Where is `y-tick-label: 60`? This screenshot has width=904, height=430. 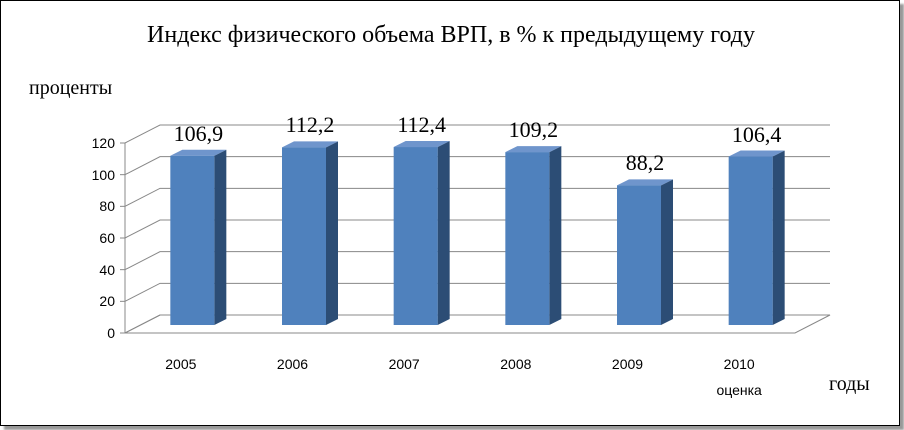
y-tick-label: 60 is located at coordinates (107, 238).